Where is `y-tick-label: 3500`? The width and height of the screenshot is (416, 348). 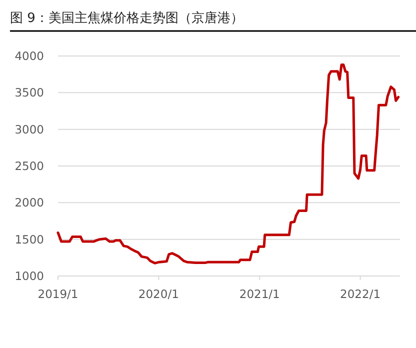
y-tick-label: 3500 is located at coordinates (29, 93).